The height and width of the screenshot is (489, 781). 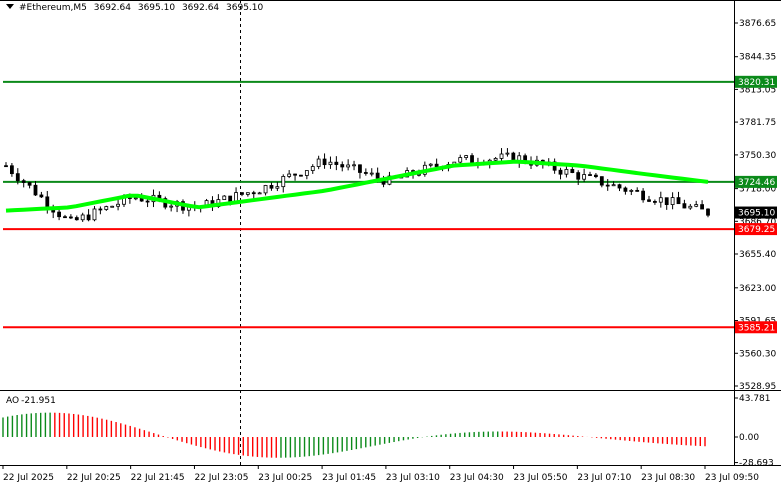 What do you see at coordinates (245, 8) in the screenshot?
I see `close-value: 3695.10` at bounding box center [245, 8].